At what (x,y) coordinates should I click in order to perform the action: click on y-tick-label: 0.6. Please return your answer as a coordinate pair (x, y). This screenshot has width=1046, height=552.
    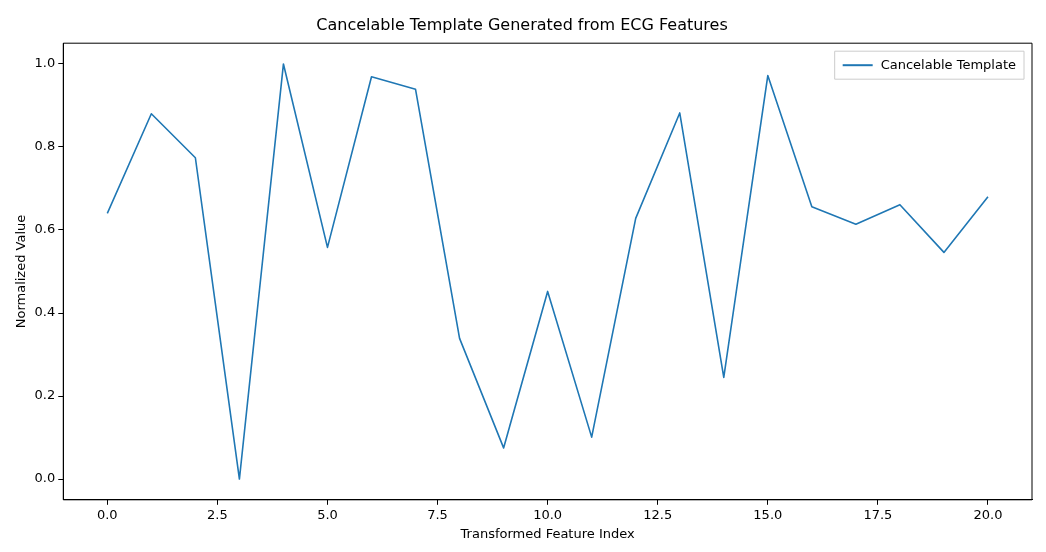
    Looking at the image, I should click on (45, 229).